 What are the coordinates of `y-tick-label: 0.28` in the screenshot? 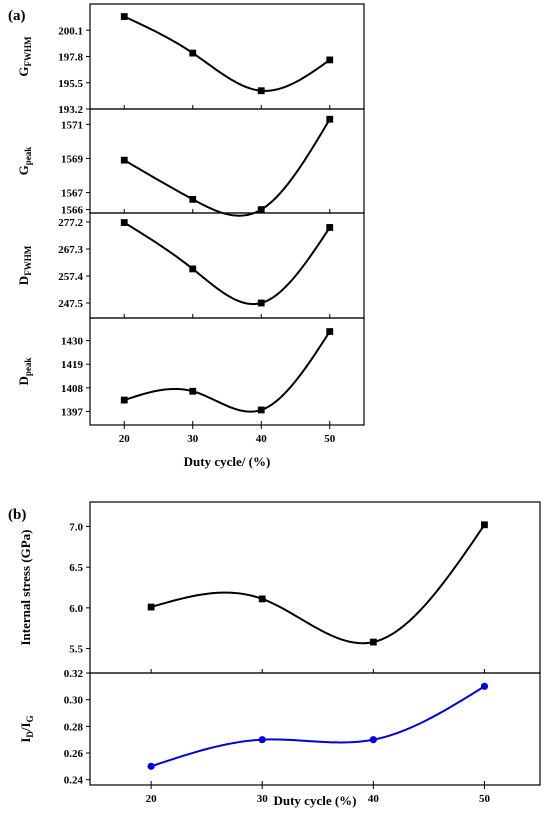 It's located at (74, 727).